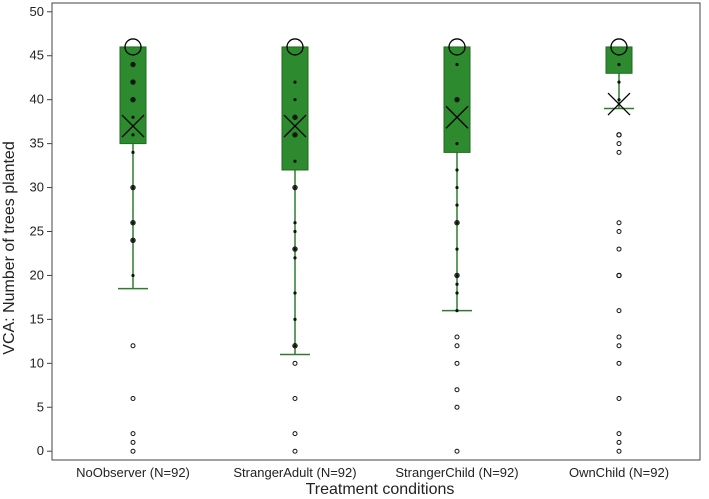  Describe the element at coordinates (40, 406) in the screenshot. I see `y-tick-label: 5` at that location.